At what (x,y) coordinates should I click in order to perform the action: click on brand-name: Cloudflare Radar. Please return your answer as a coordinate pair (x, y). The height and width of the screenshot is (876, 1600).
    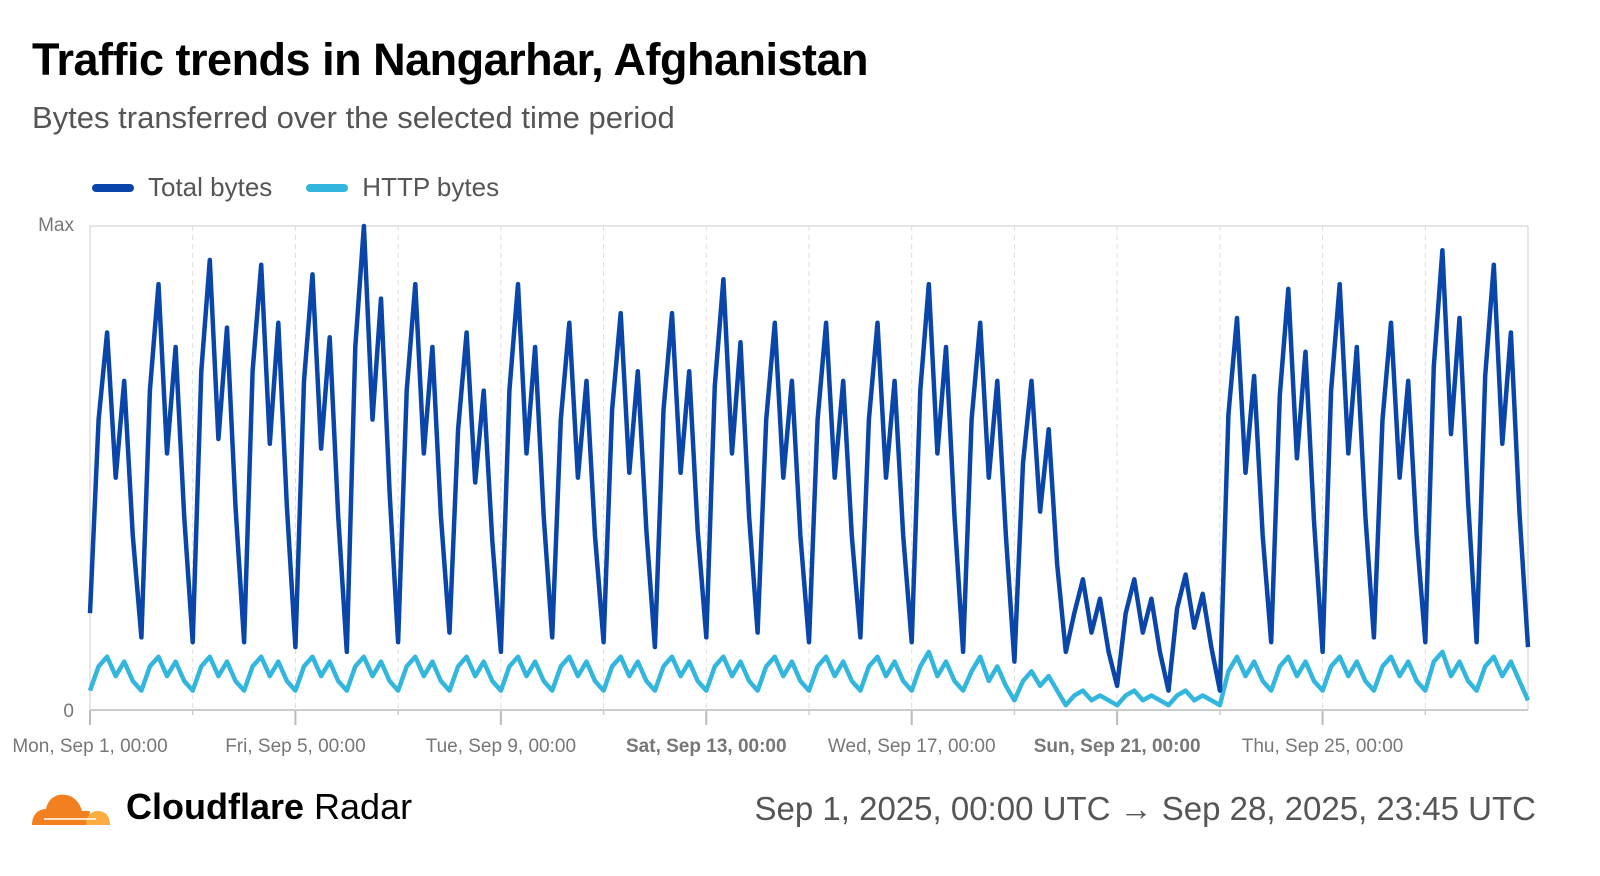
    Looking at the image, I should click on (269, 807).